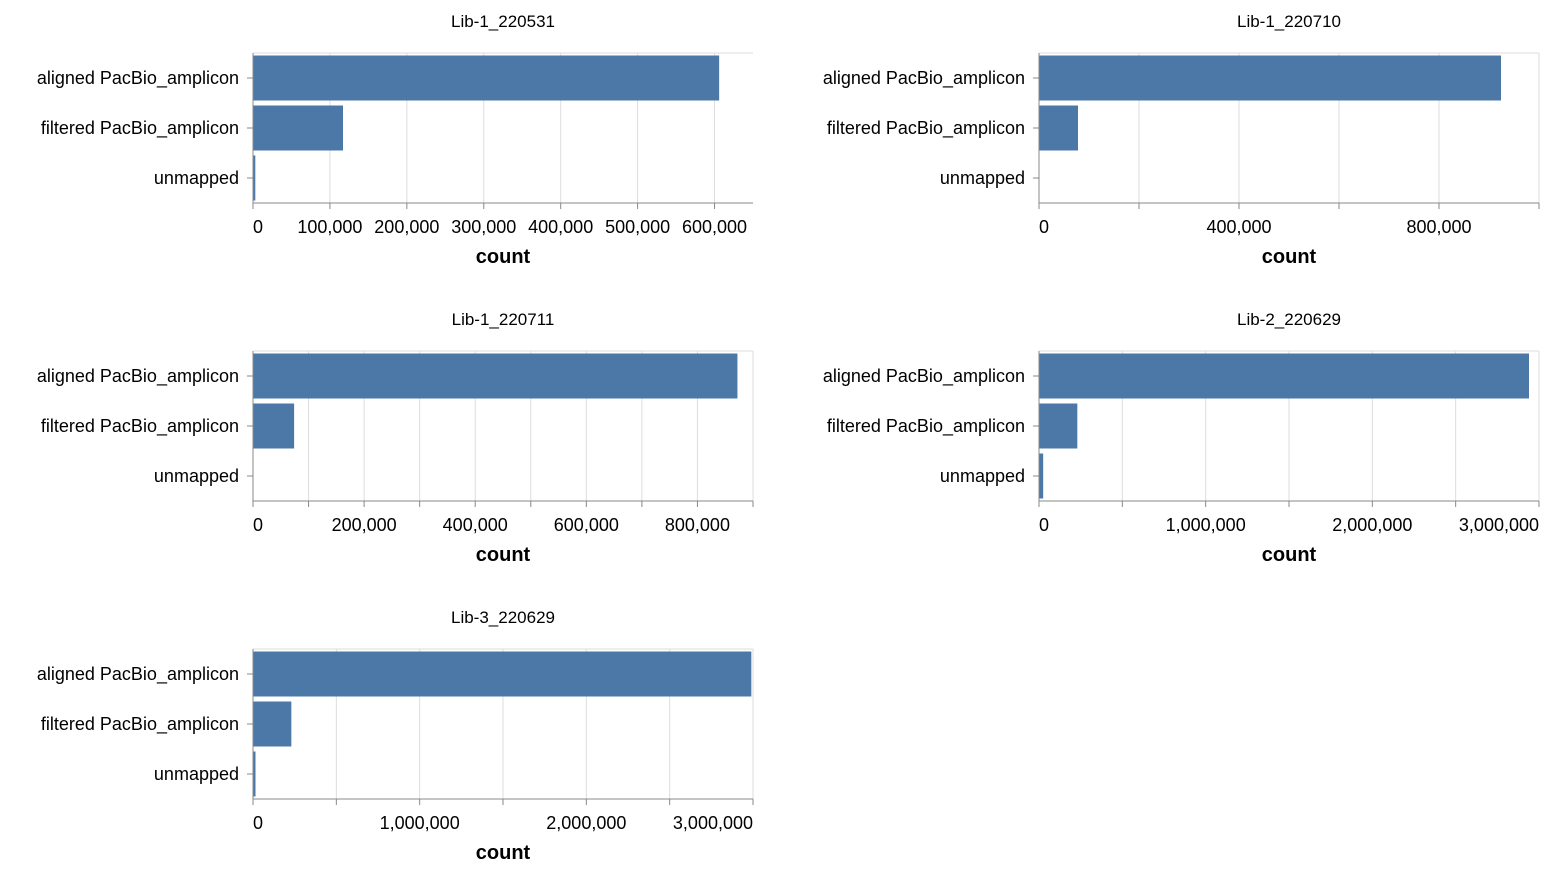  Describe the element at coordinates (637, 227) in the screenshot. I see `x-tick-label: 500,000` at that location.